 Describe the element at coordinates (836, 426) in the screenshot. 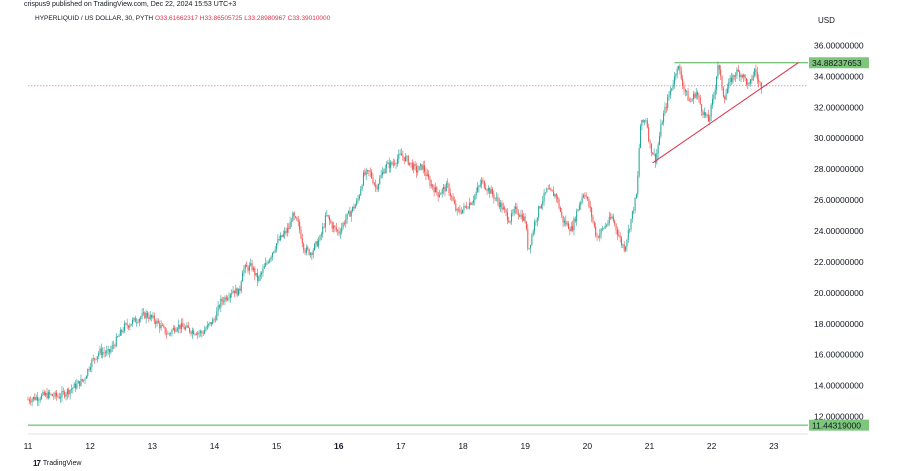

I see `price-level-label: 11.44319000` at that location.